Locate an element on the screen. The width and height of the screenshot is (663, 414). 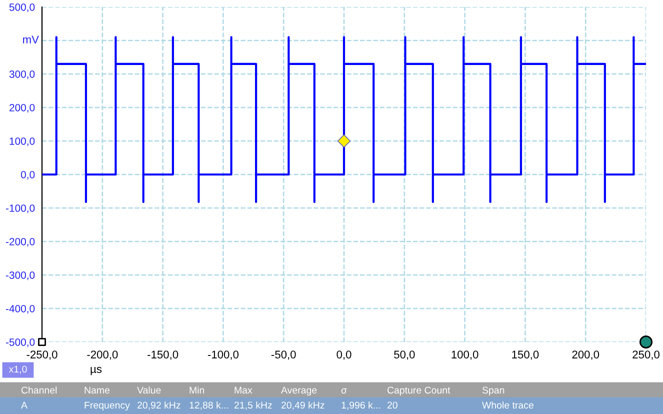
y-axis-title: mV is located at coordinates (31, 40).